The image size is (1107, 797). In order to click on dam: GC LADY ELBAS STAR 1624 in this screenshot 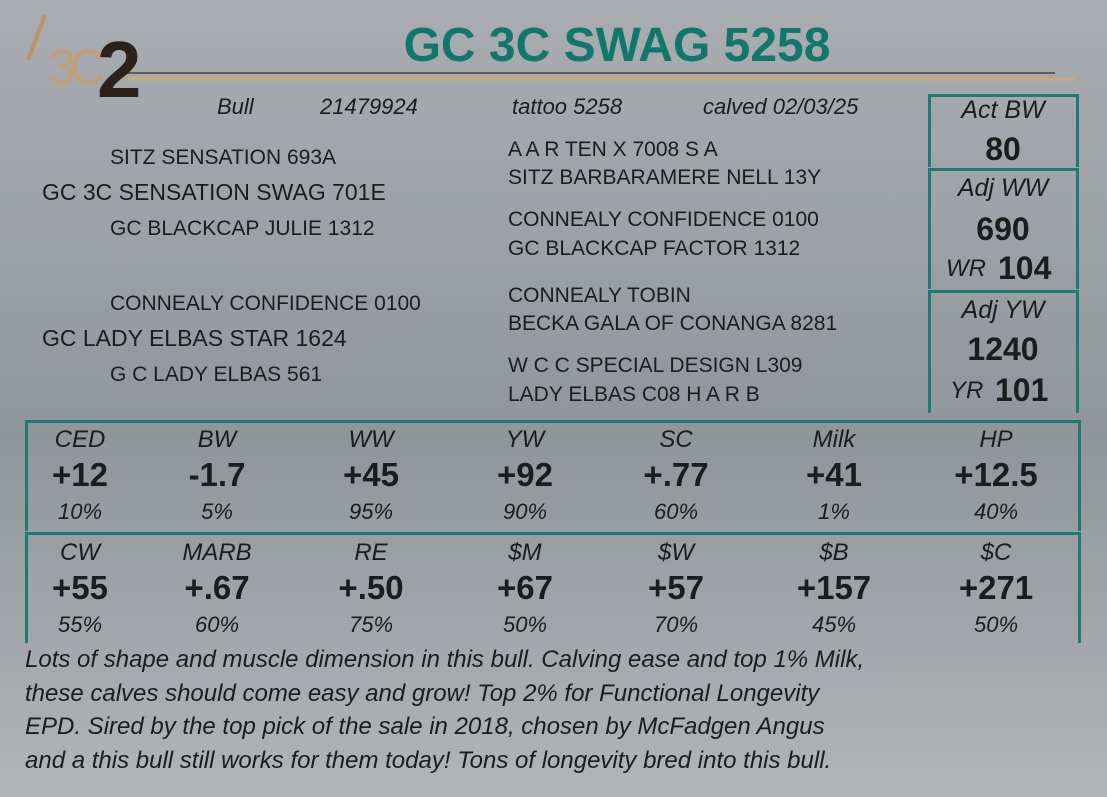, I will do `click(194, 338)`.